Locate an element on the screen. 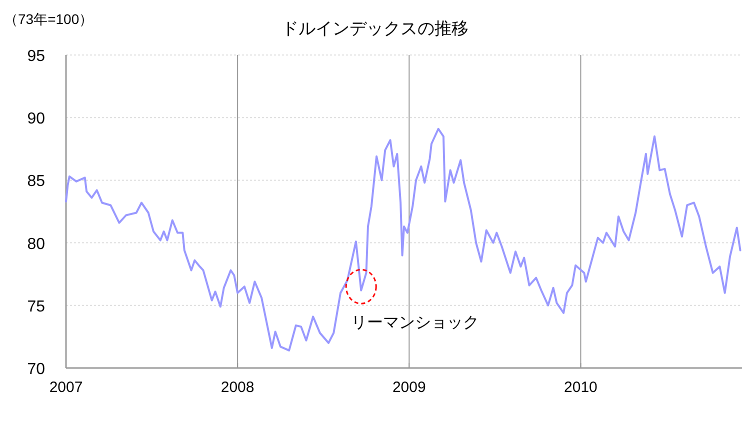 Image resolution: width=742 pixels, height=426 pixels. y-axis-title: （73年=100） is located at coordinates (49, 19).